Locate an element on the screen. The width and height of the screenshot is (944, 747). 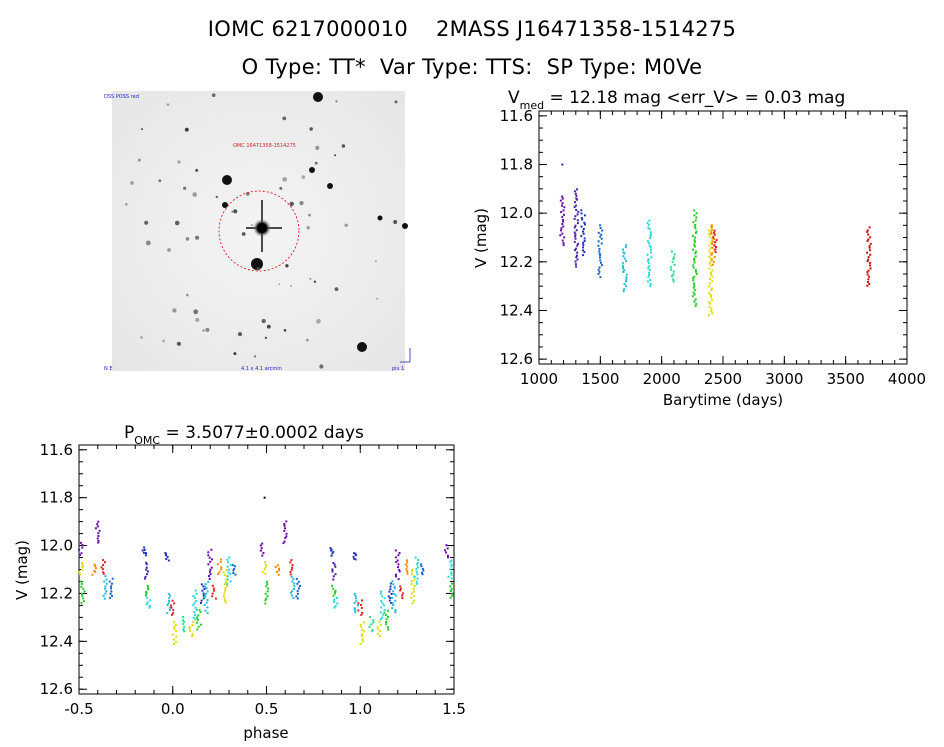
object-identifier-title: IOMC 6217000010 2MASS J16471358-1514275 is located at coordinates (472, 29).